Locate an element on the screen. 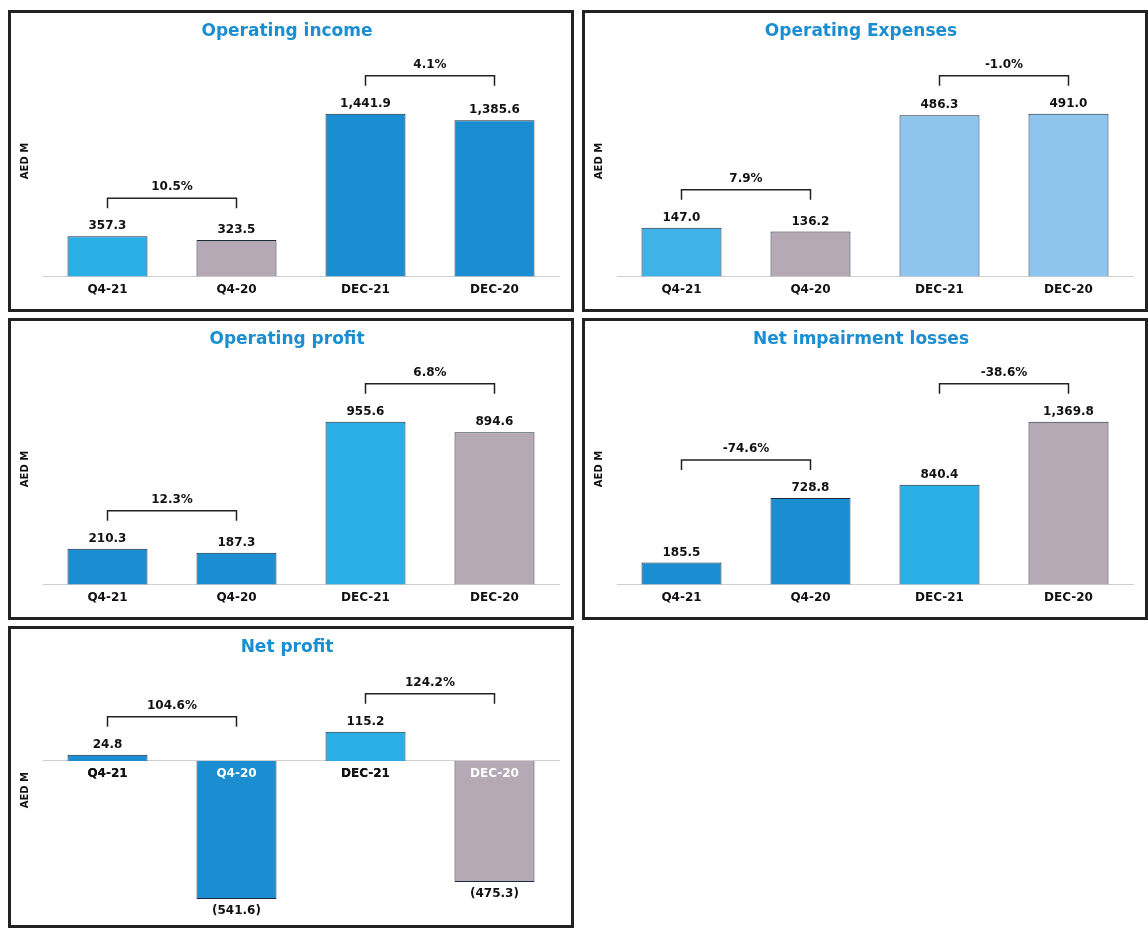 The width and height of the screenshot is (1148, 936). data-label: 136.2 is located at coordinates (810, 220).